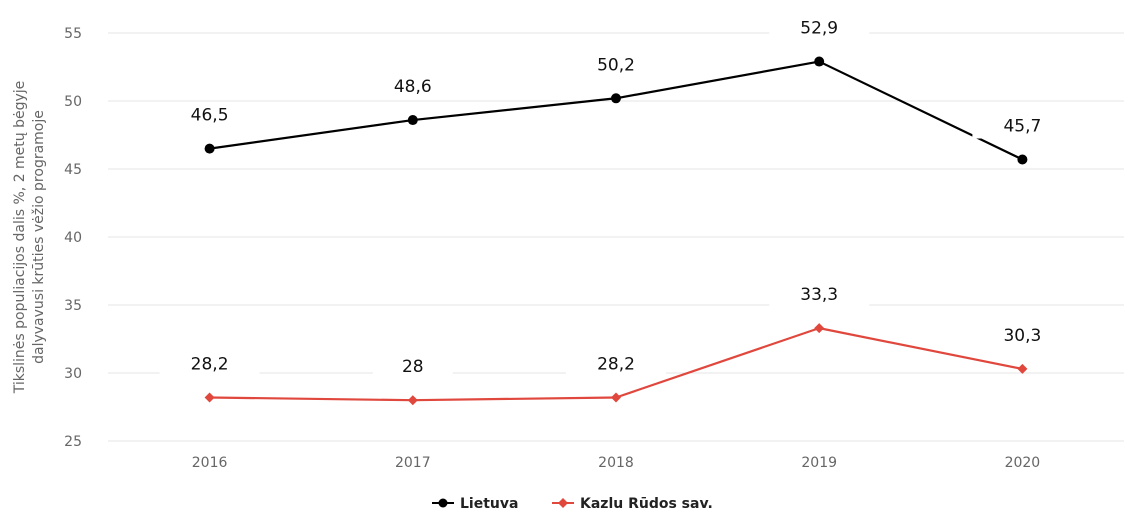  What do you see at coordinates (819, 463) in the screenshot?
I see `x-tick-label: 2019` at bounding box center [819, 463].